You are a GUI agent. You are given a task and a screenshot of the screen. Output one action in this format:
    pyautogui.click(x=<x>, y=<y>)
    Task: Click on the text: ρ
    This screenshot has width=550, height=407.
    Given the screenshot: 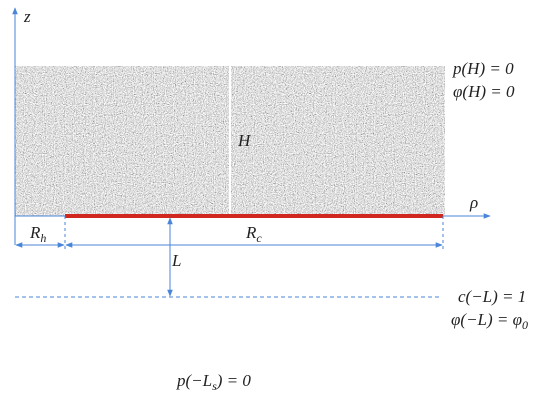 What is the action you would take?
    pyautogui.click(x=473, y=202)
    